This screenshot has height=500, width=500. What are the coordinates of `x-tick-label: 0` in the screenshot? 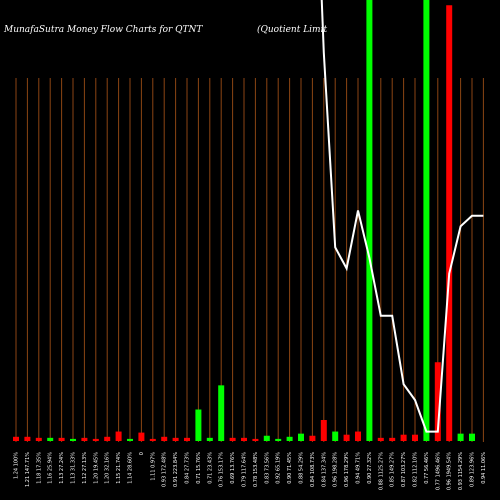 It's located at (142, 453).